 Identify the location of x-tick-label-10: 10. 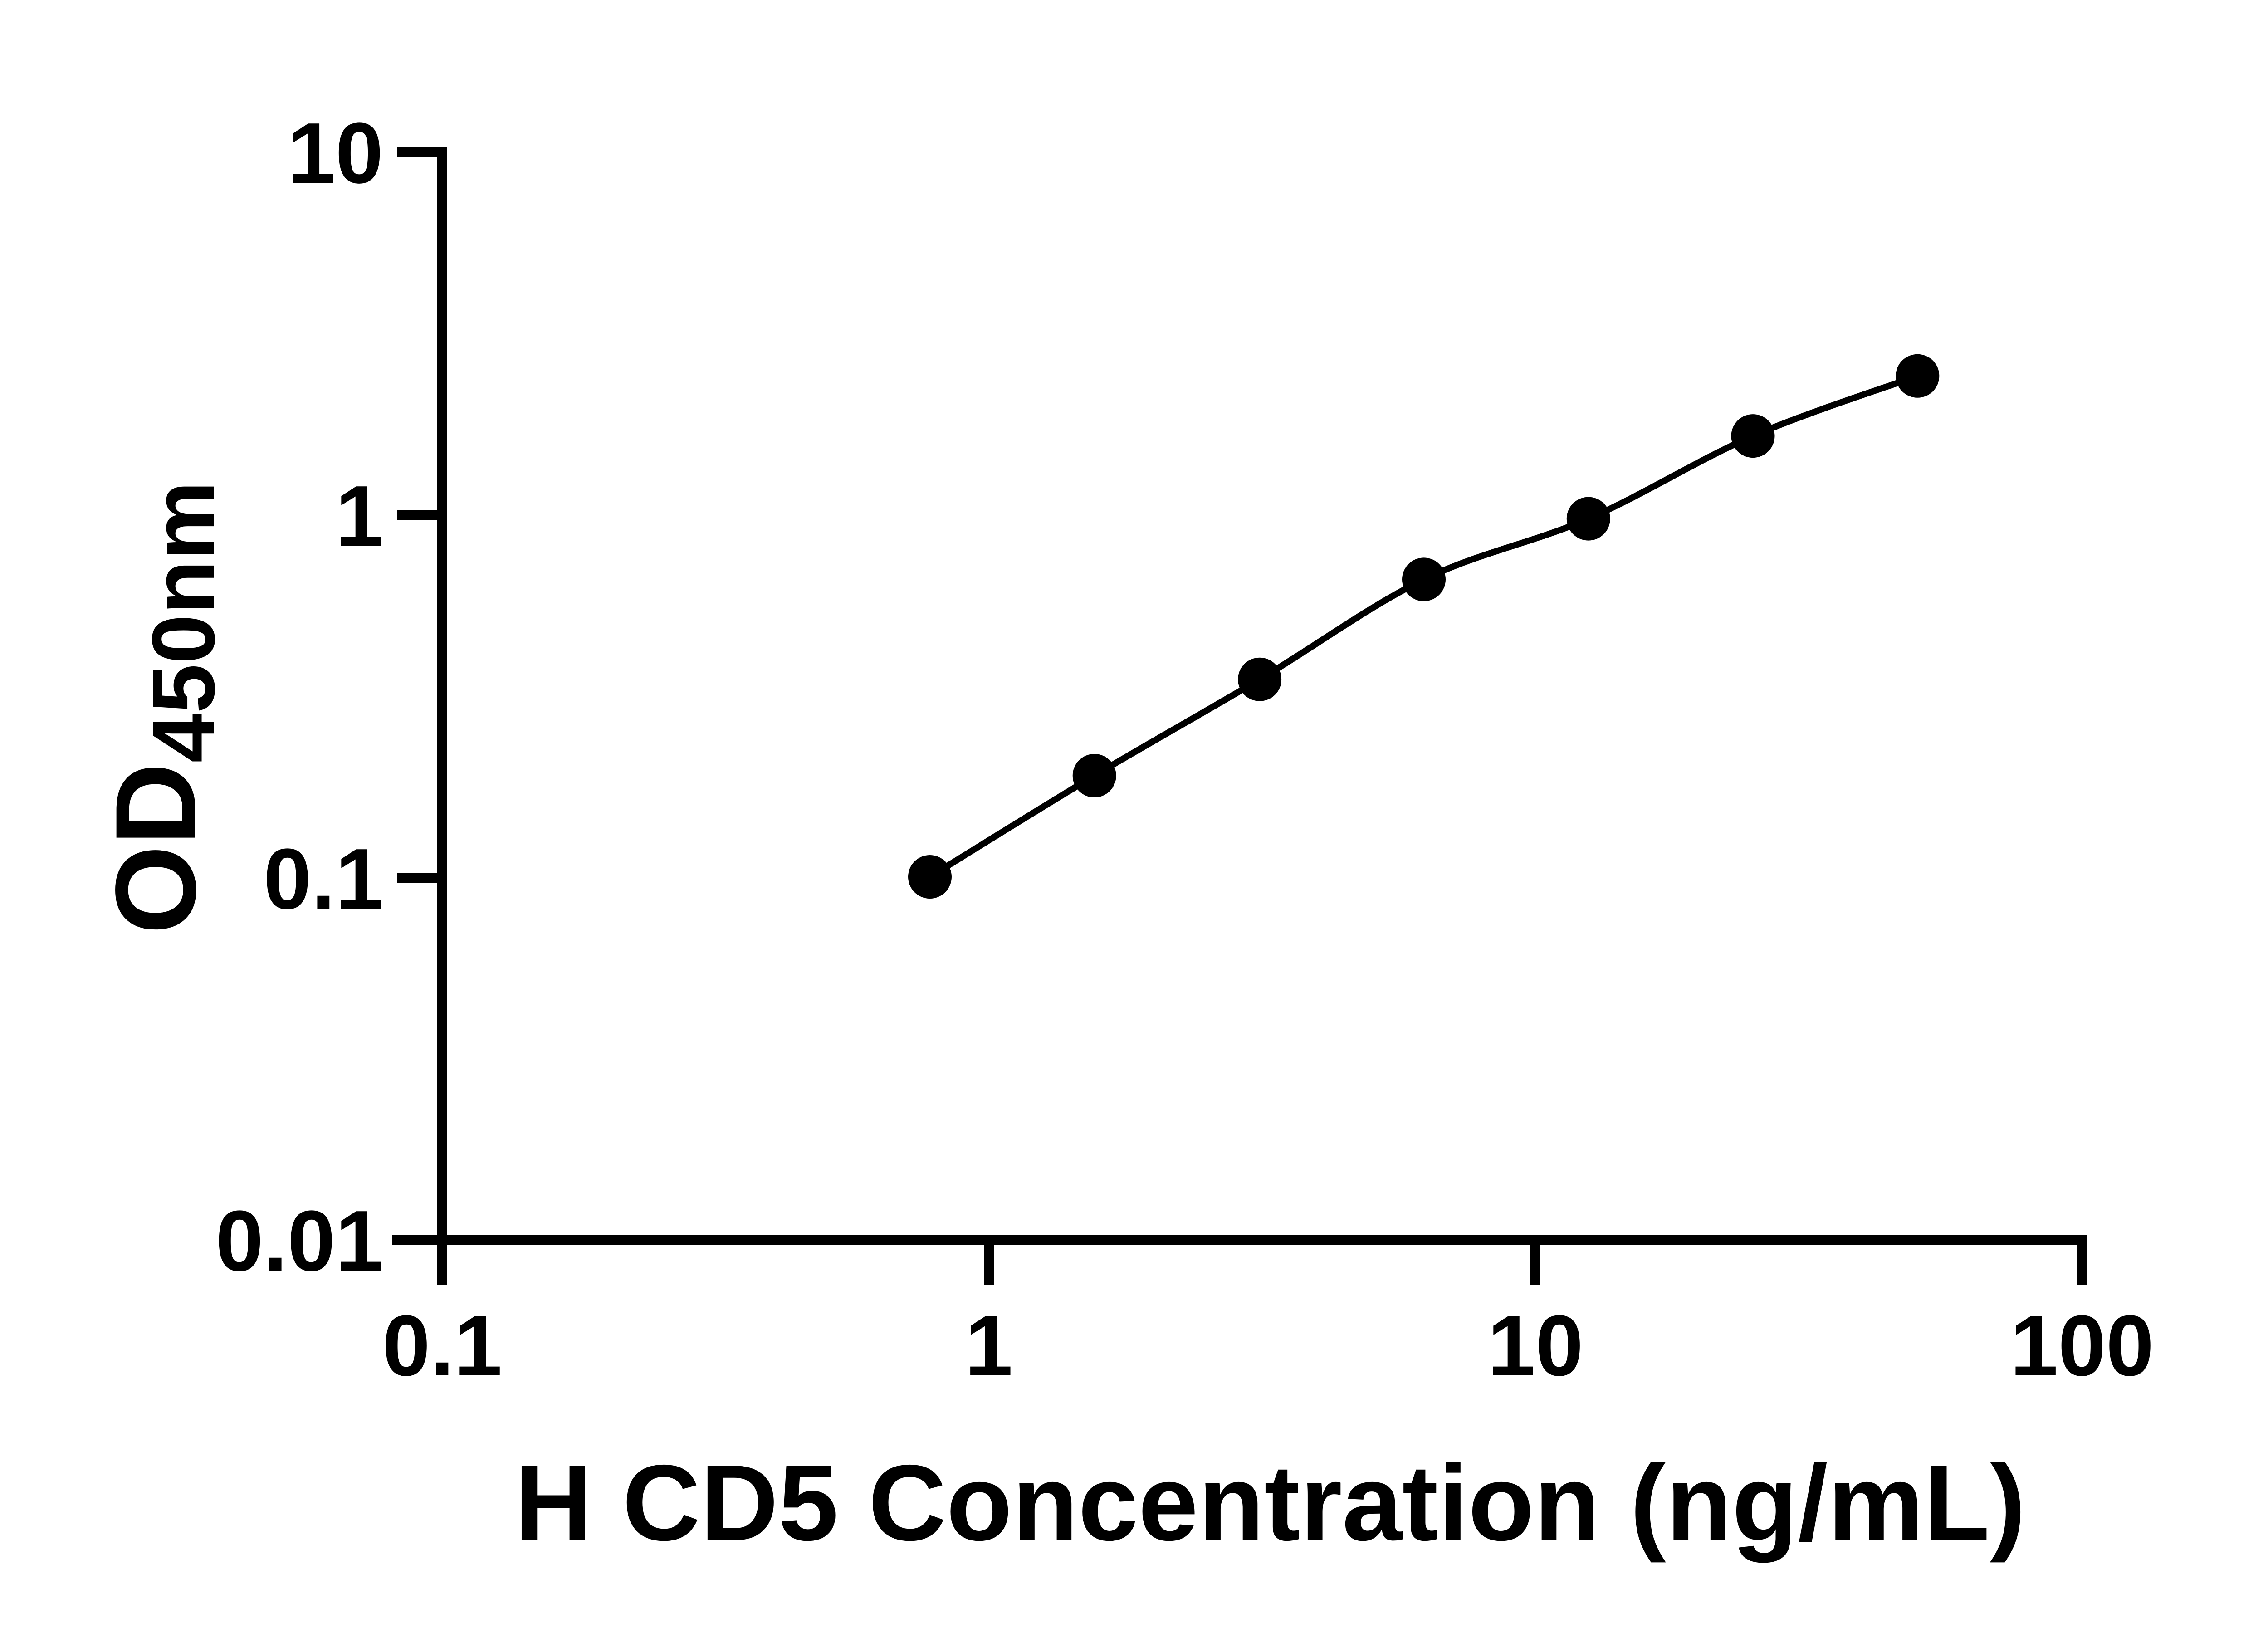
(1535, 1346).